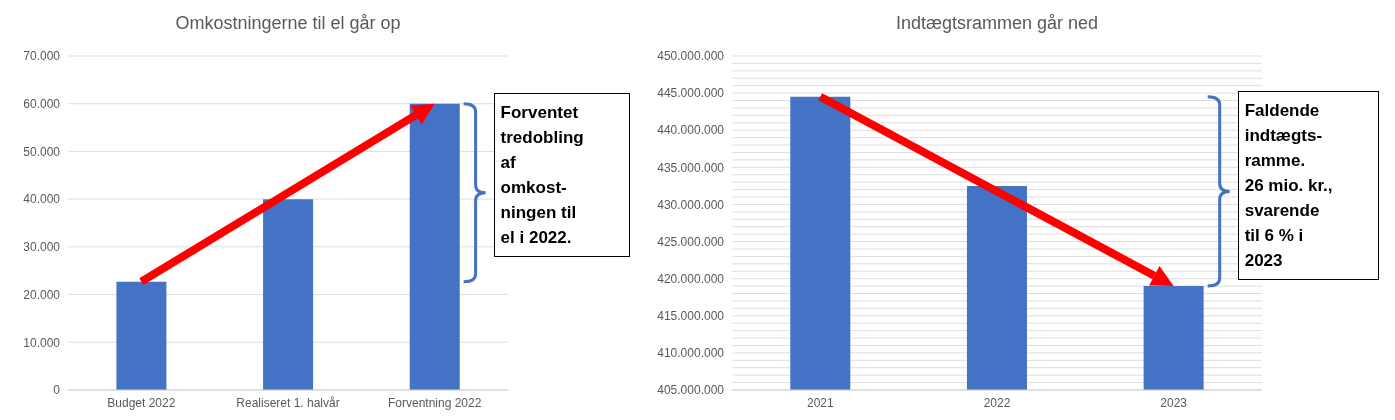 The width and height of the screenshot is (1395, 420). What do you see at coordinates (691, 353) in the screenshot?
I see `y-tick-label: 410.000.000` at bounding box center [691, 353].